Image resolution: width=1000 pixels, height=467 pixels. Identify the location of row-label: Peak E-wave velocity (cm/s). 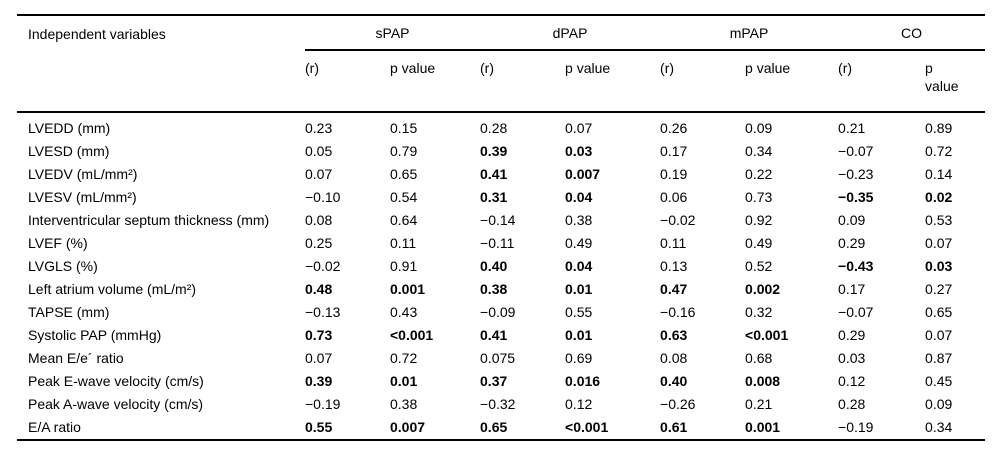
(116, 381).